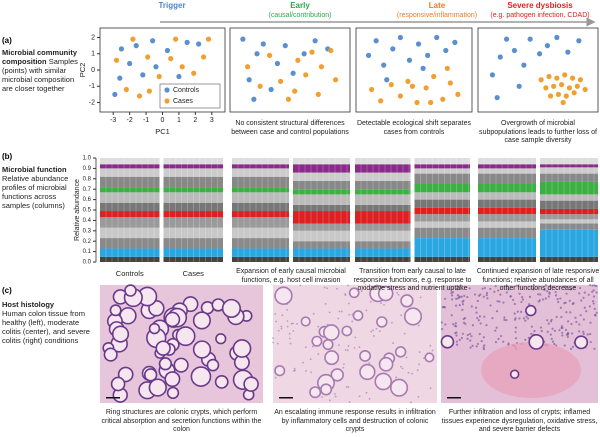  What do you see at coordinates (195, 120) in the screenshot?
I see `x-tick-label: 2` at bounding box center [195, 120].